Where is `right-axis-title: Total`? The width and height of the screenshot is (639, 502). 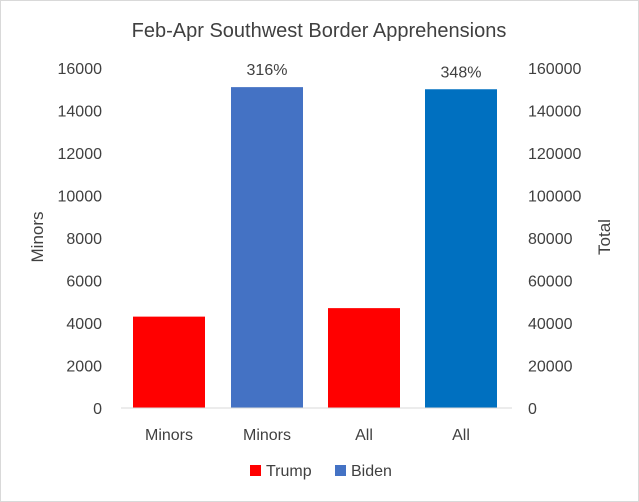 right-axis-title: Total is located at coordinates (604, 237).